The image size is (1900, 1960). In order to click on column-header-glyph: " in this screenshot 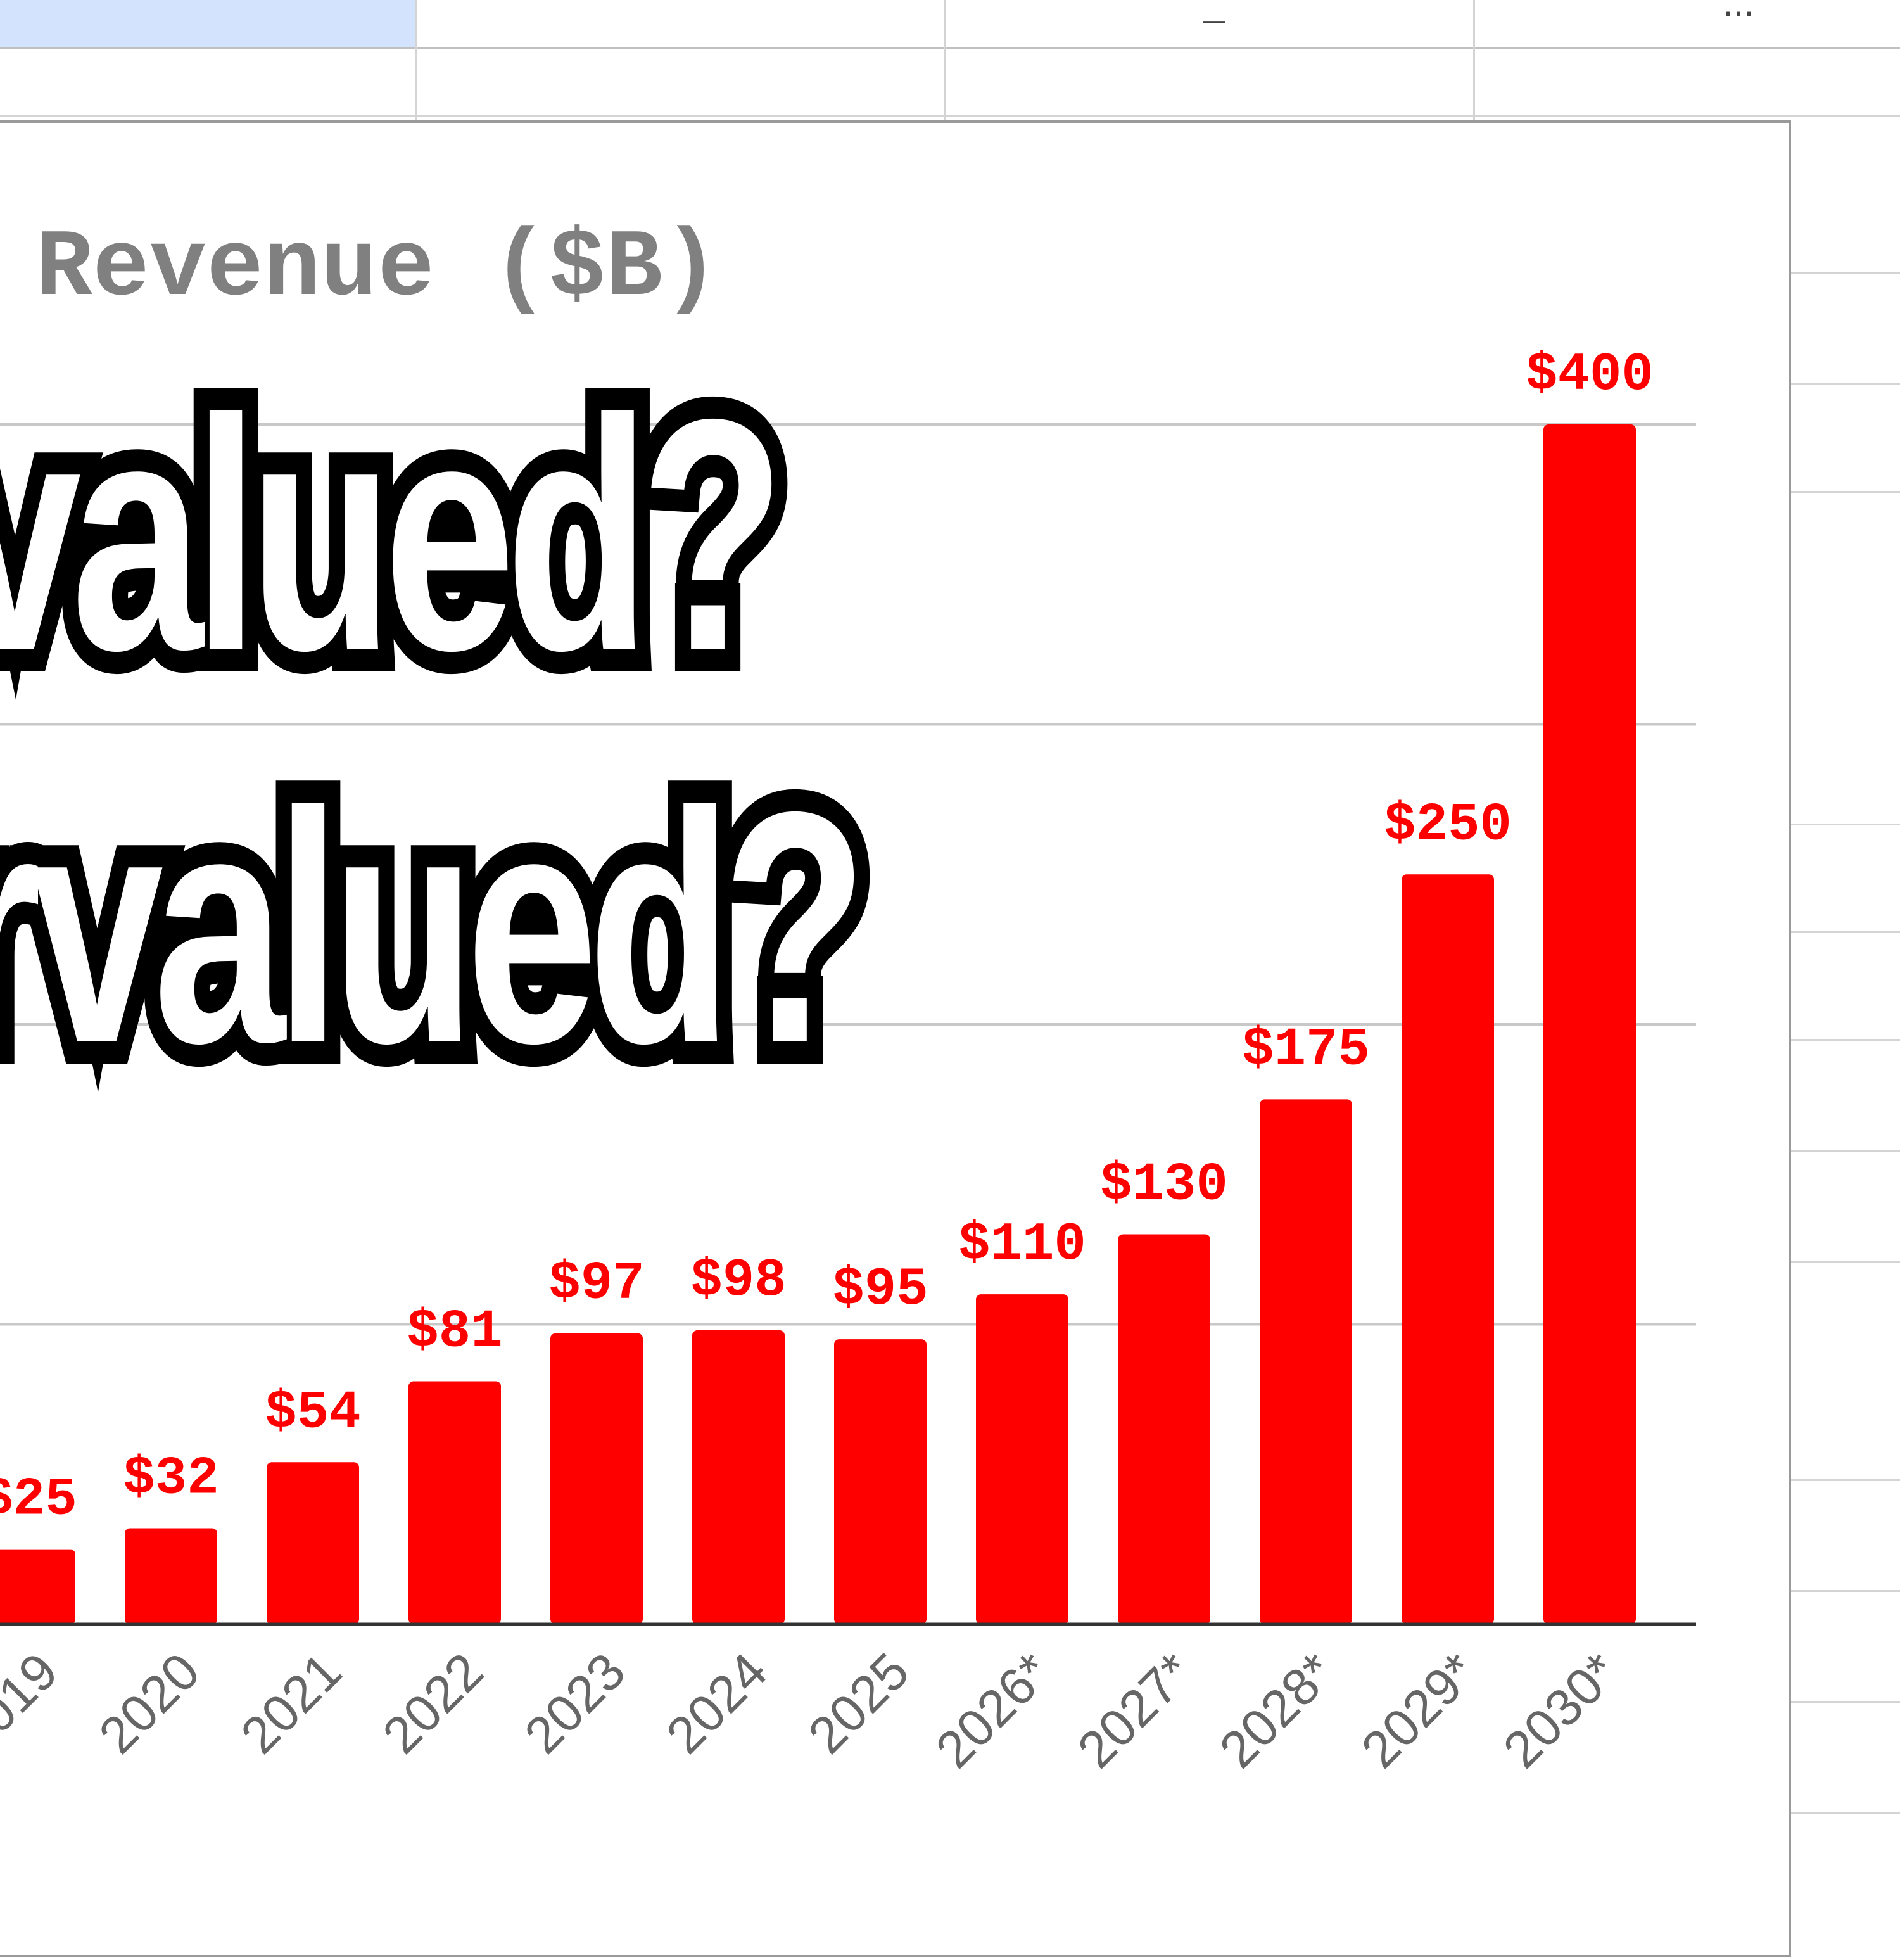, I will do `click(678, 12)`.